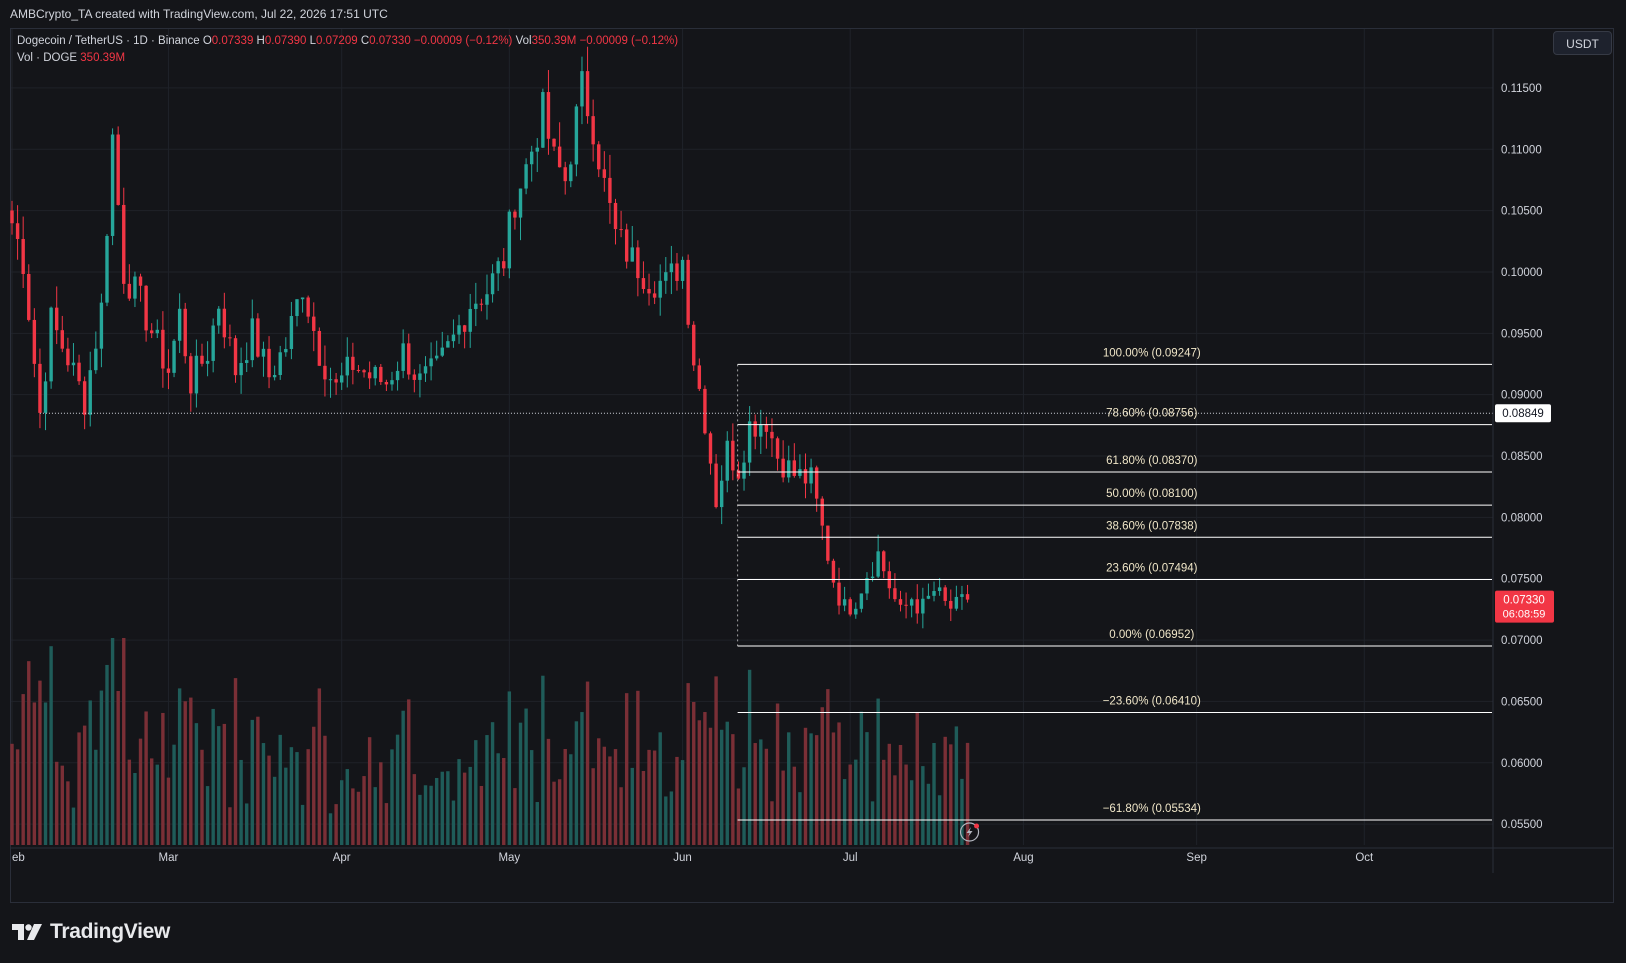 The width and height of the screenshot is (1626, 963). What do you see at coordinates (207, 41) in the screenshot?
I see `open-label: O` at bounding box center [207, 41].